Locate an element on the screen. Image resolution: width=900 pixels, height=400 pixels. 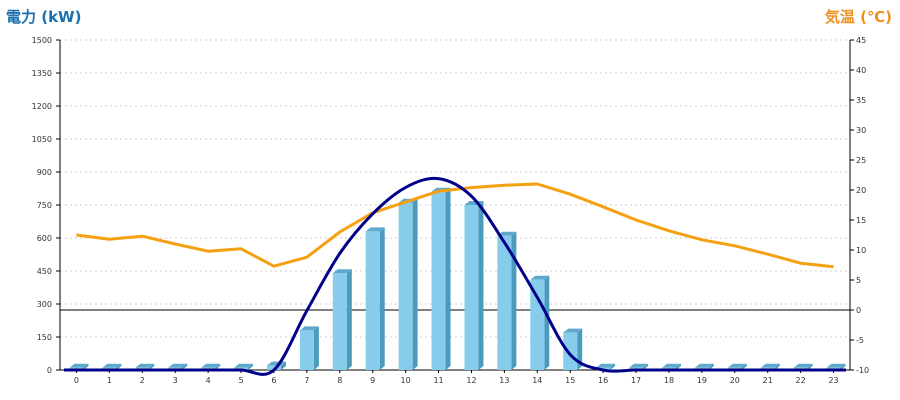
left-tick-label: 1350 is located at coordinates (42, 73).